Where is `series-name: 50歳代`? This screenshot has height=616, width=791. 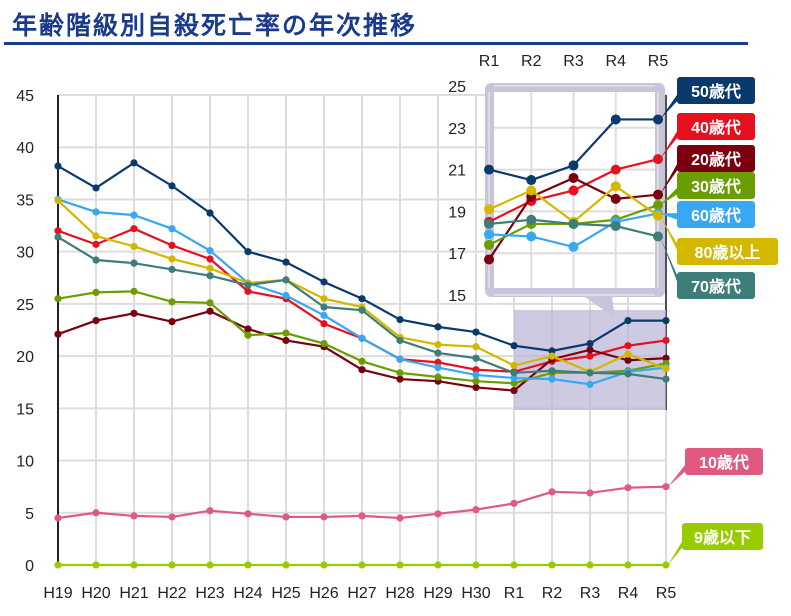
series-name: 50歳代 is located at coordinates (716, 91).